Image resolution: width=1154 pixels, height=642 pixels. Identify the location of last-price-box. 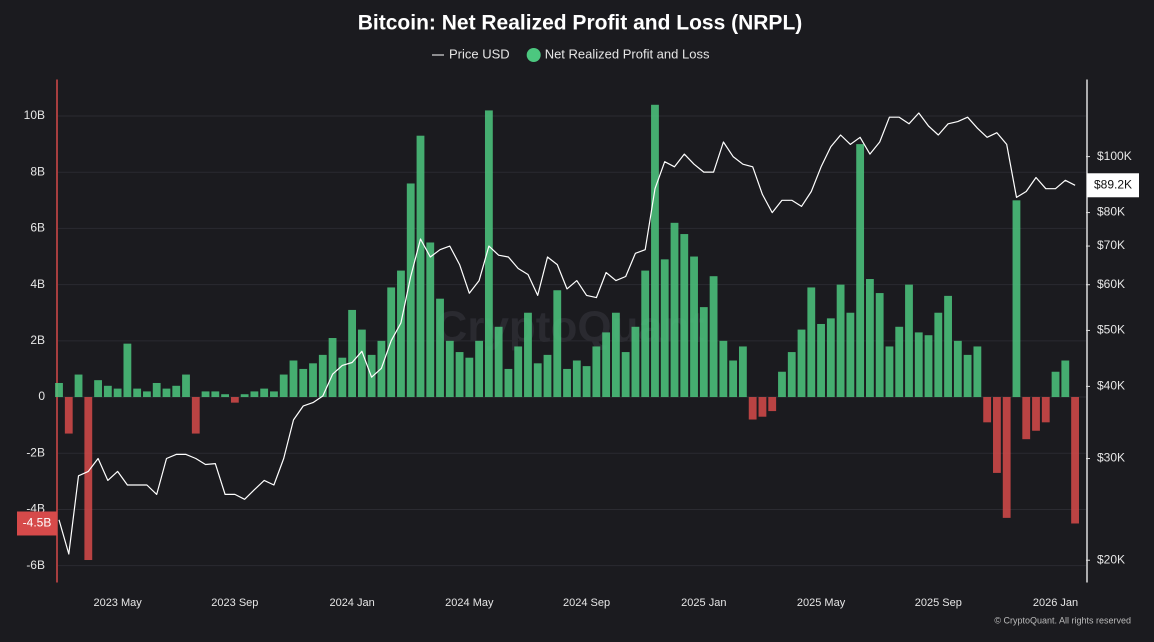
(1113, 185).